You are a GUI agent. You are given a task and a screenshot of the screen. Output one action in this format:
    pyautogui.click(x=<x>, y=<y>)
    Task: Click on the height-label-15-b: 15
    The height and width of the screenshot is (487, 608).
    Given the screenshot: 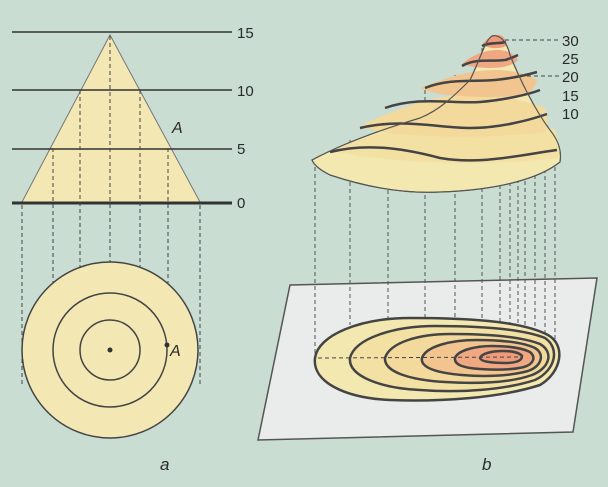 What is the action you would take?
    pyautogui.click(x=570, y=96)
    